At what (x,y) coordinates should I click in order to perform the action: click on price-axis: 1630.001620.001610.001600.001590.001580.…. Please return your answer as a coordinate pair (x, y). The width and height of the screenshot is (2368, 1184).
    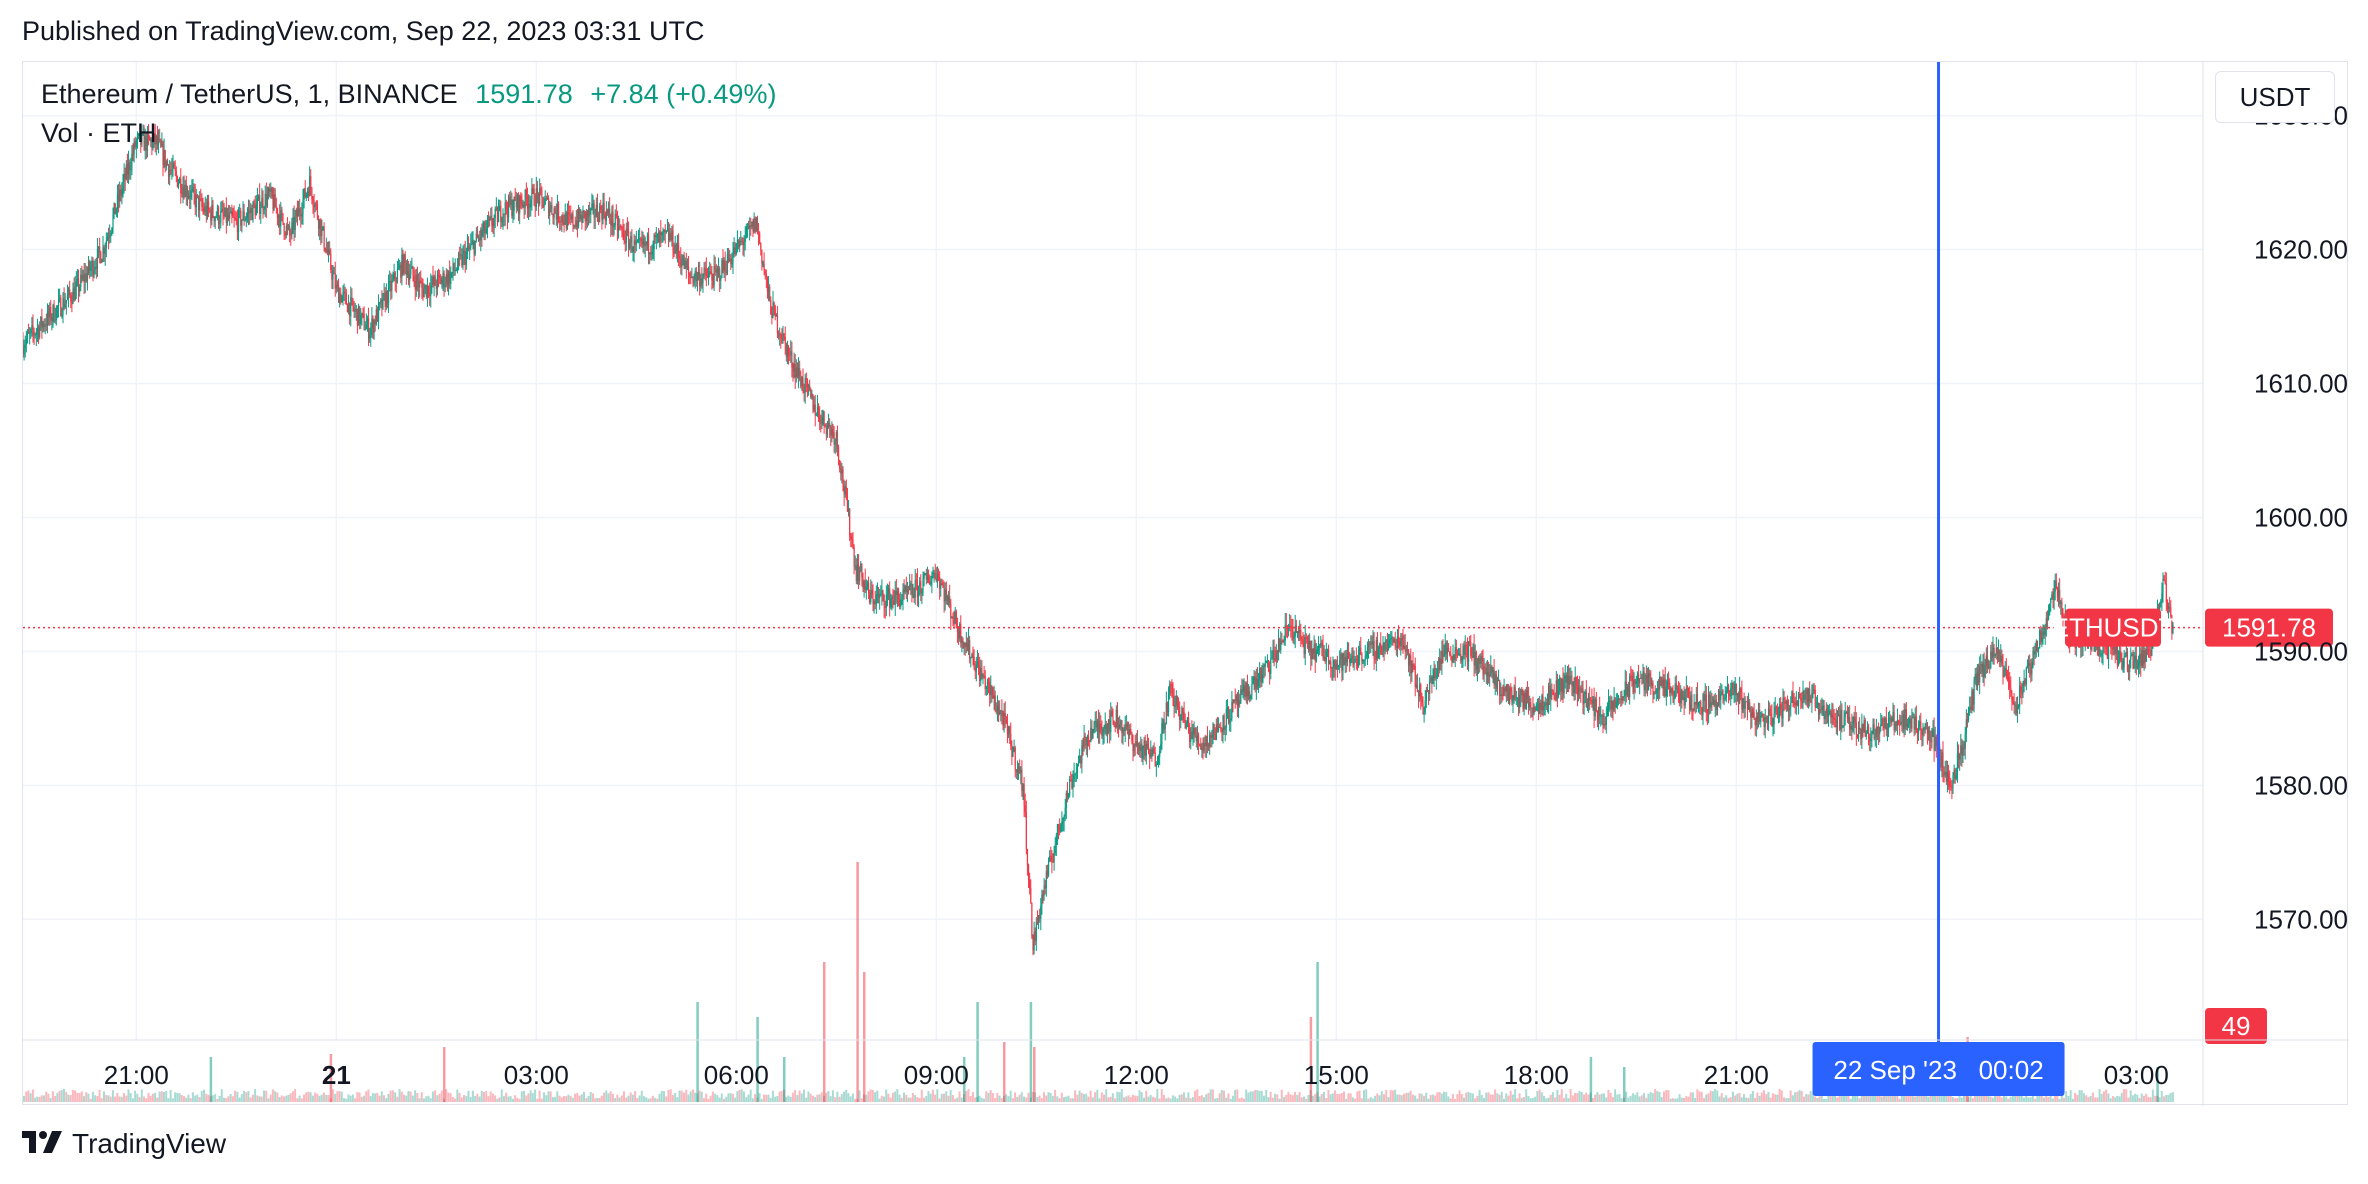
    Looking at the image, I should click on (2275, 584).